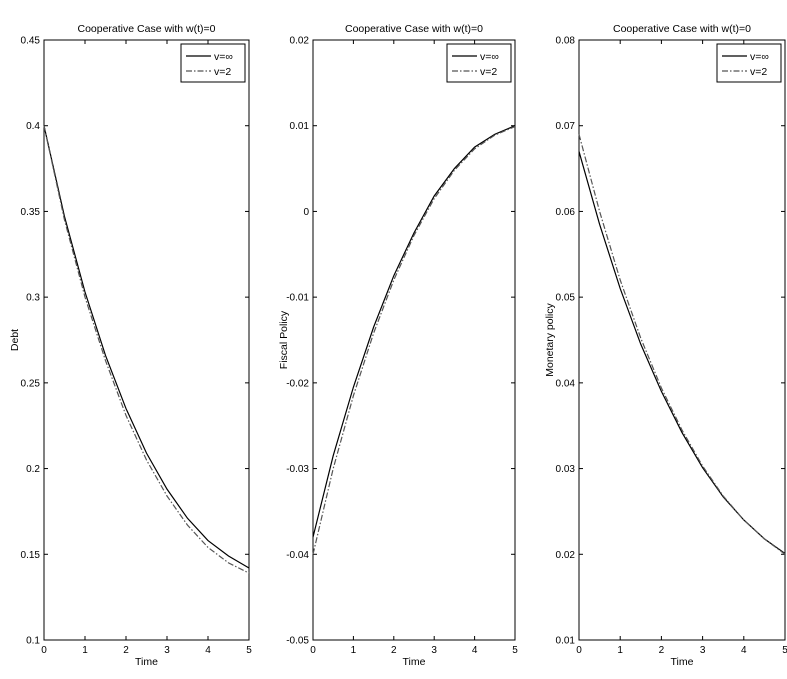  I want to click on y-tick-label: 0.07, so click(566, 126).